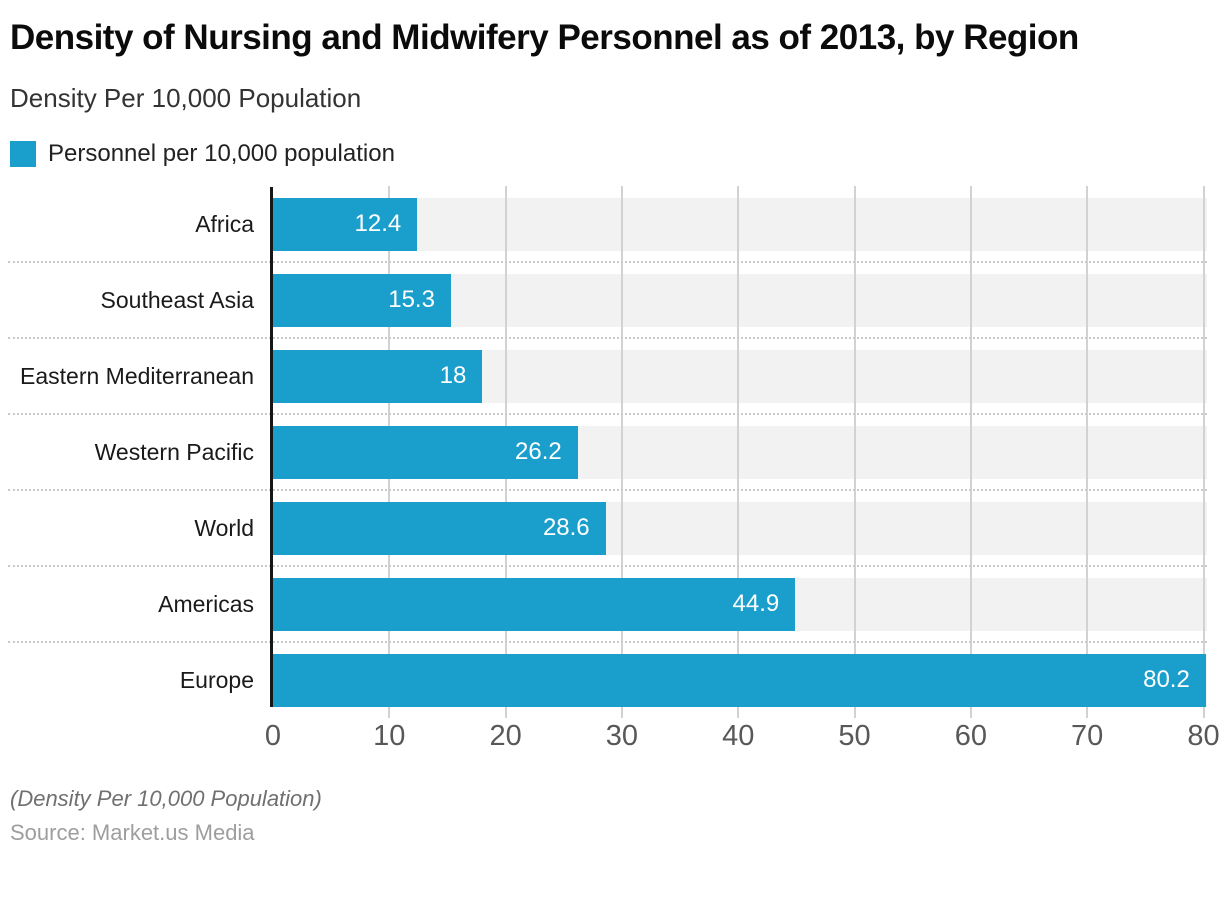  What do you see at coordinates (622, 736) in the screenshot?
I see `x-tick-label: 30` at bounding box center [622, 736].